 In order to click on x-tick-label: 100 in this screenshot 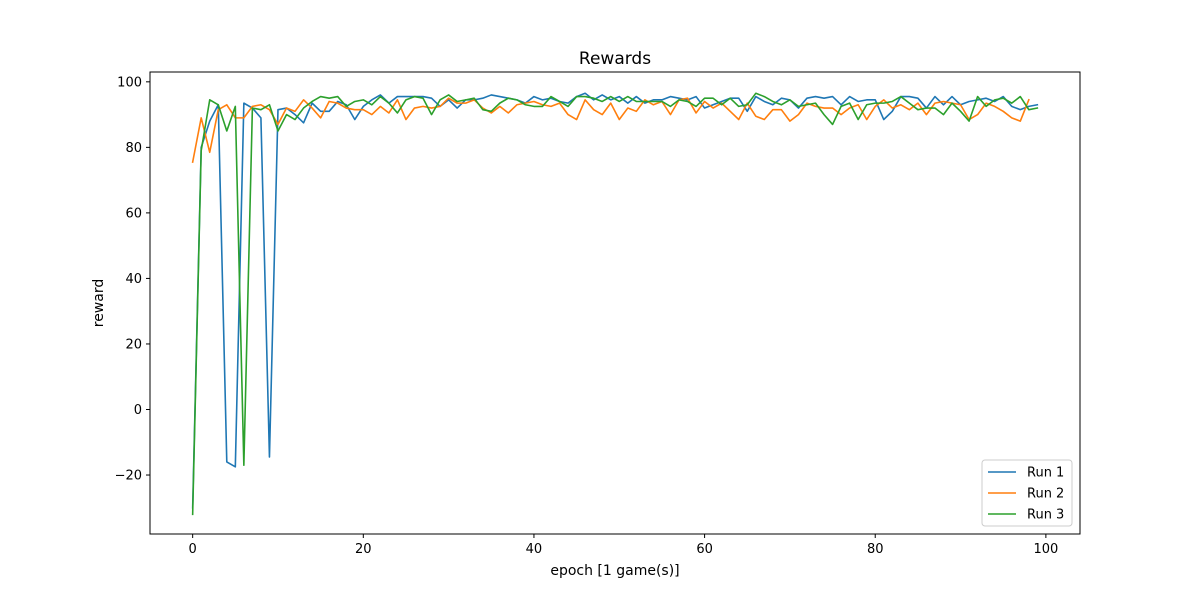, I will do `click(1045, 549)`.